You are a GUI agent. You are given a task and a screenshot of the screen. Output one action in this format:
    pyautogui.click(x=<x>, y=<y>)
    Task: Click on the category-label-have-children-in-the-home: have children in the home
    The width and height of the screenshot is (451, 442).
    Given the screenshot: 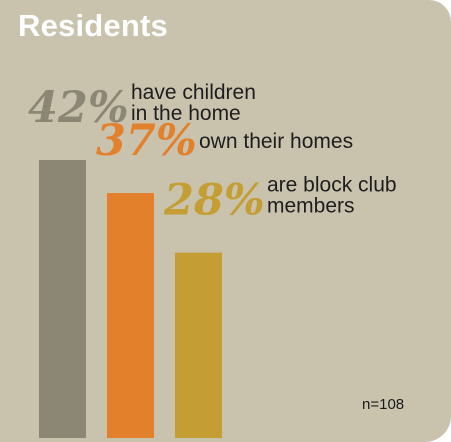 What is the action you would take?
    pyautogui.click(x=193, y=103)
    